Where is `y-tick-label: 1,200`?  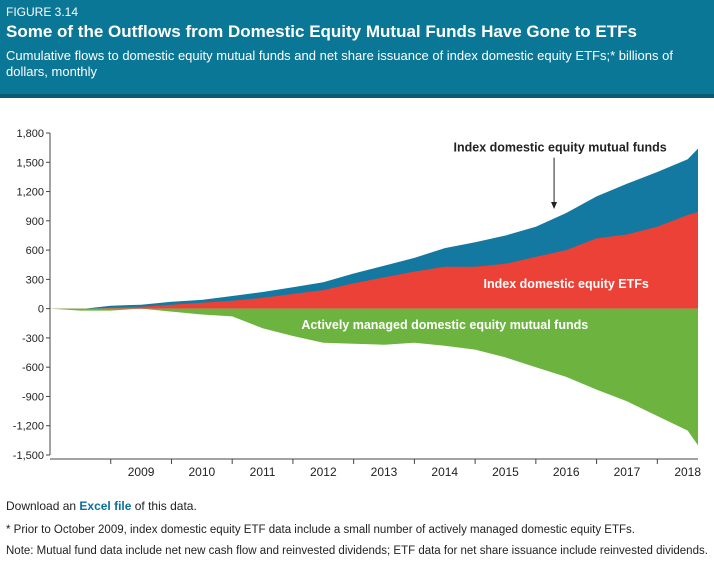 y-tick-label: 1,200 is located at coordinates (30, 193).